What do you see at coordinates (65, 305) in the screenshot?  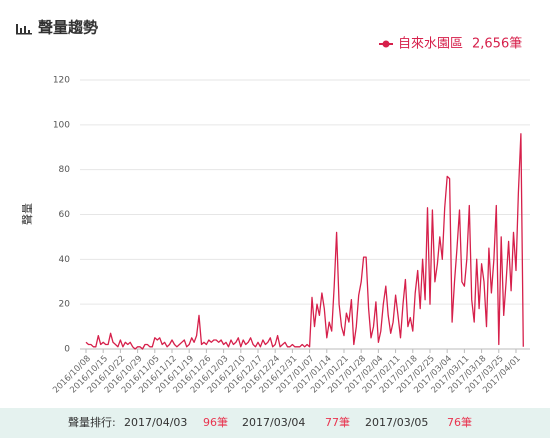 I see `y-tick-label: 20` at bounding box center [65, 305].